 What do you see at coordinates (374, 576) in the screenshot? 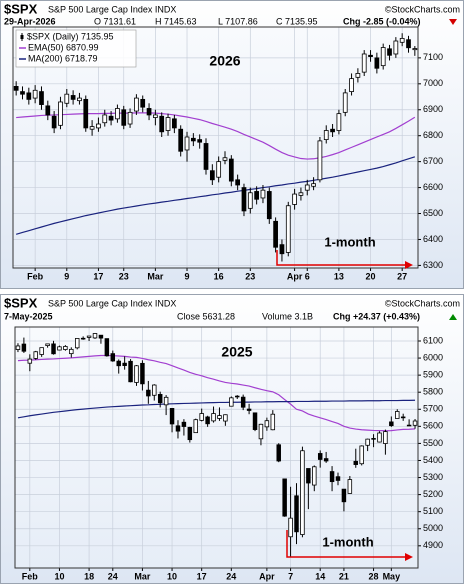
I see `x-tick-label: 28` at bounding box center [374, 576].